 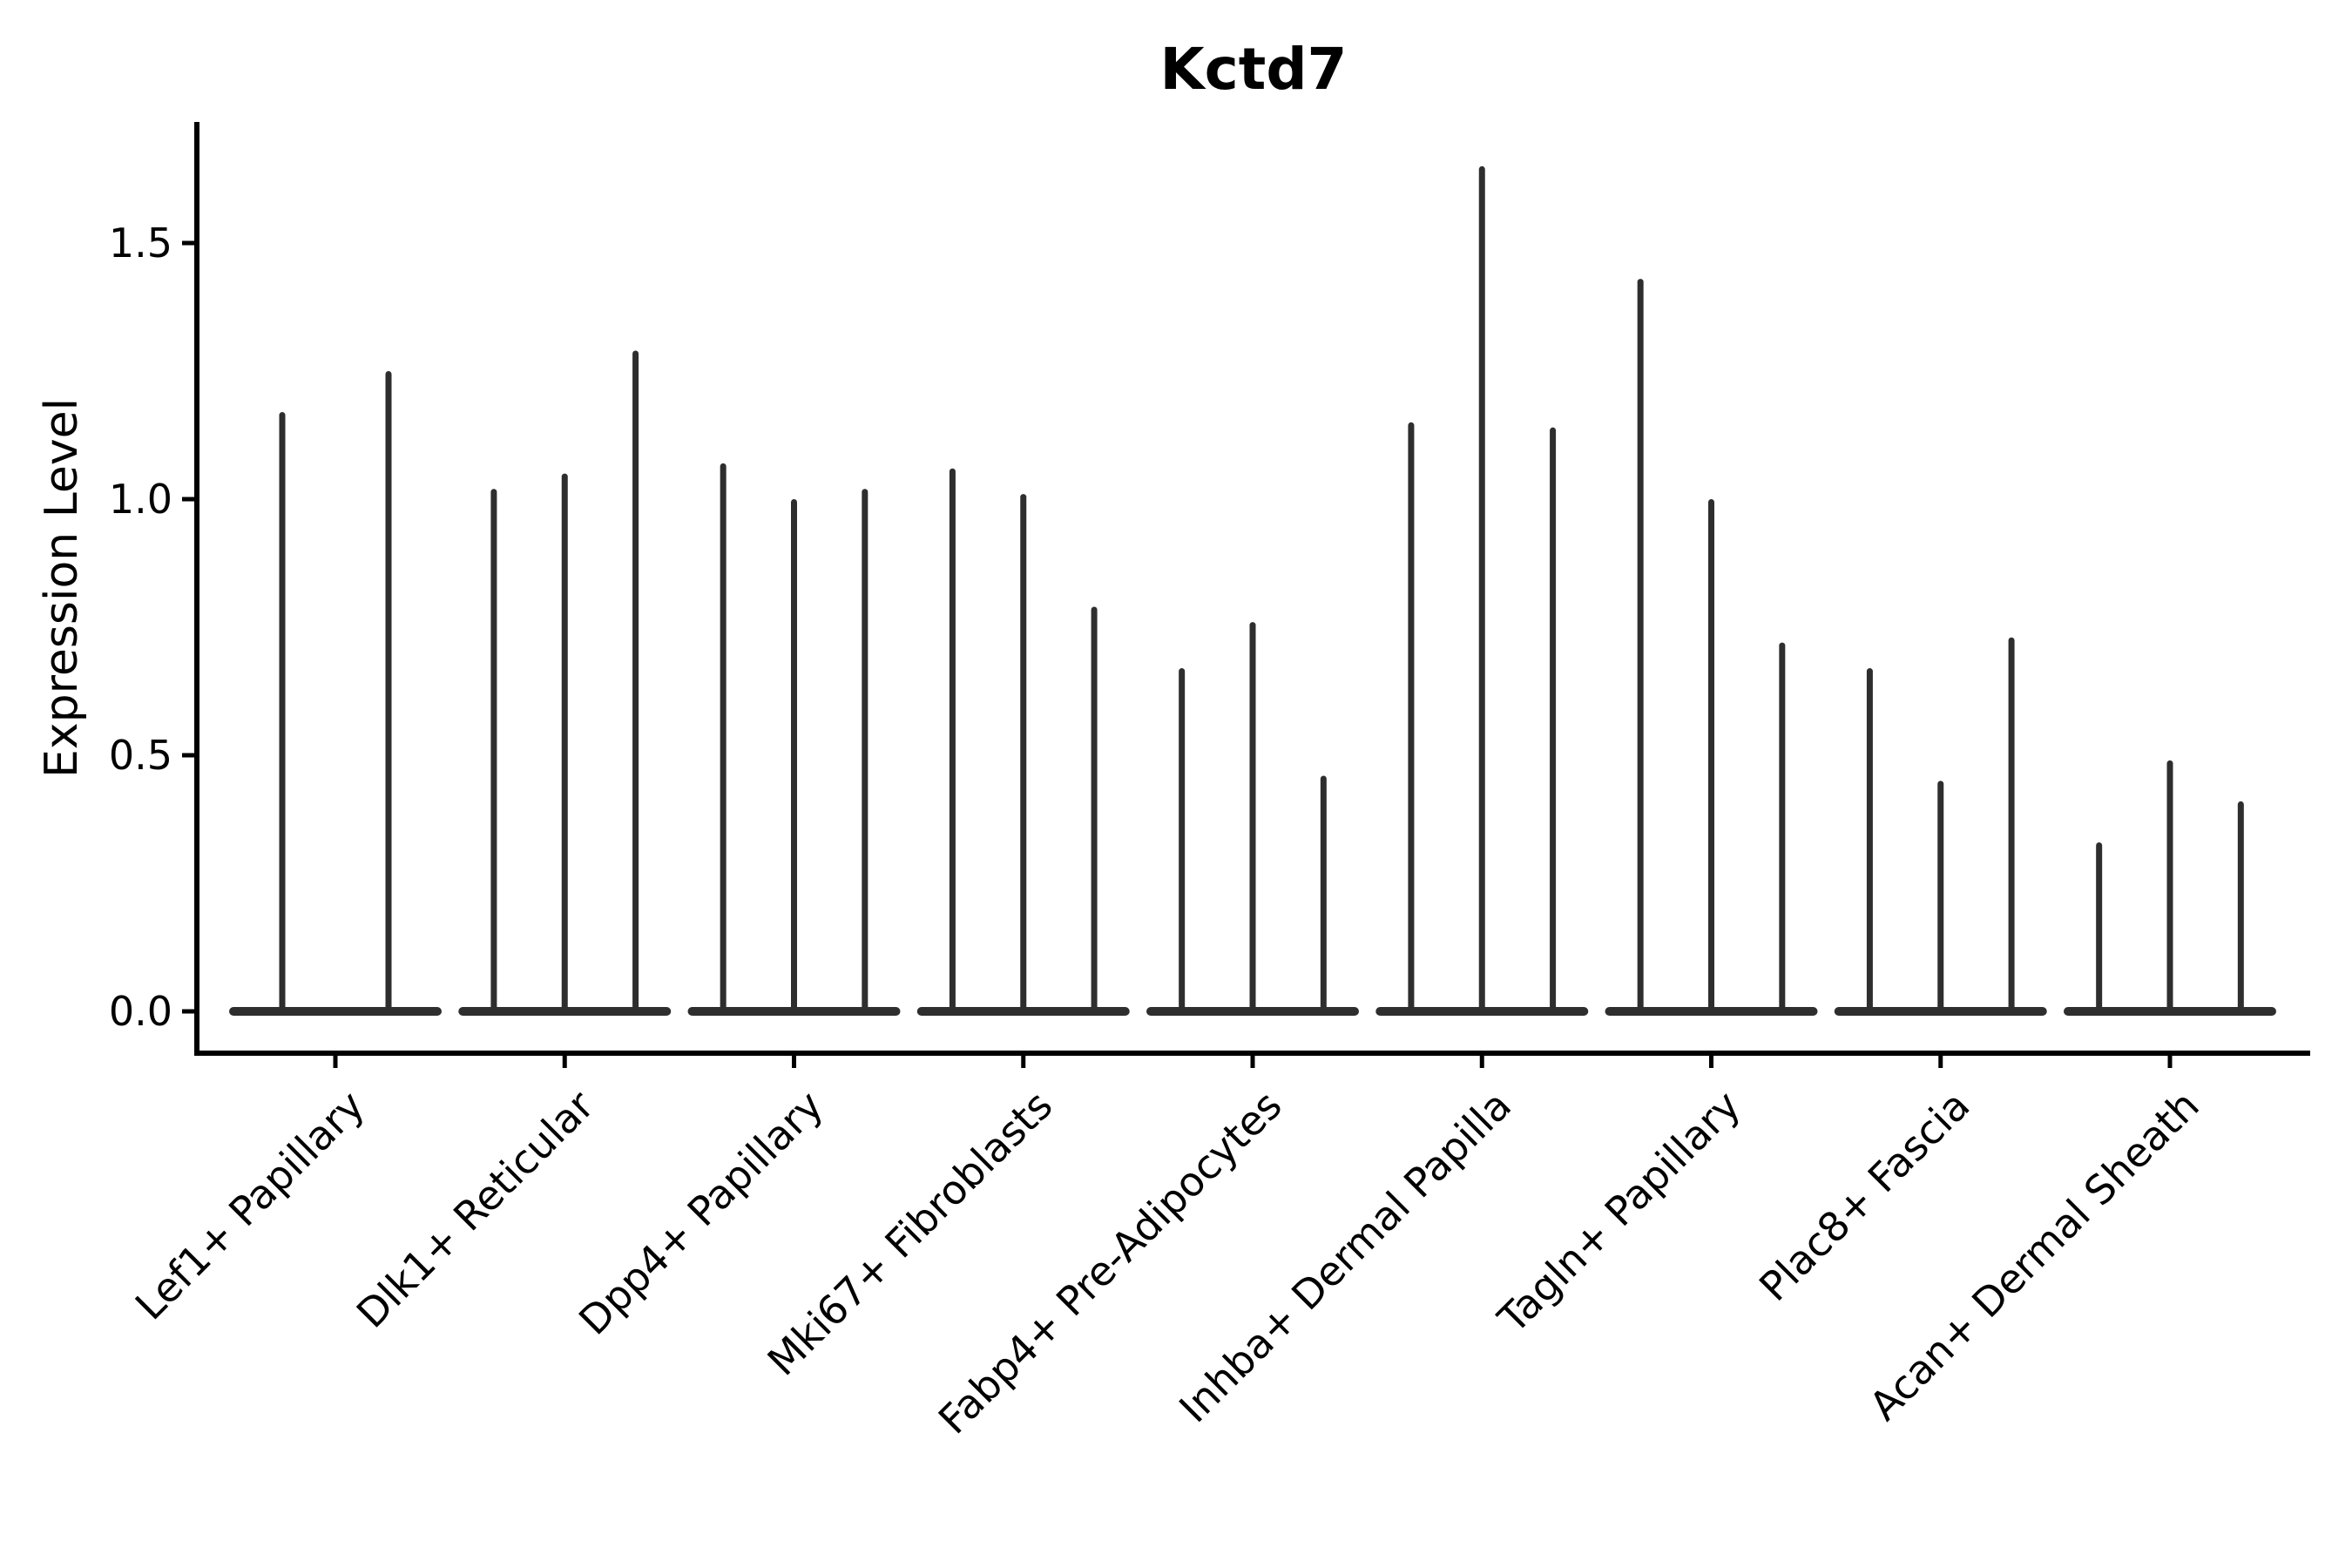 What do you see at coordinates (1619, 1212) in the screenshot?
I see `x-tick-label: Tagln+ Papillary` at bounding box center [1619, 1212].